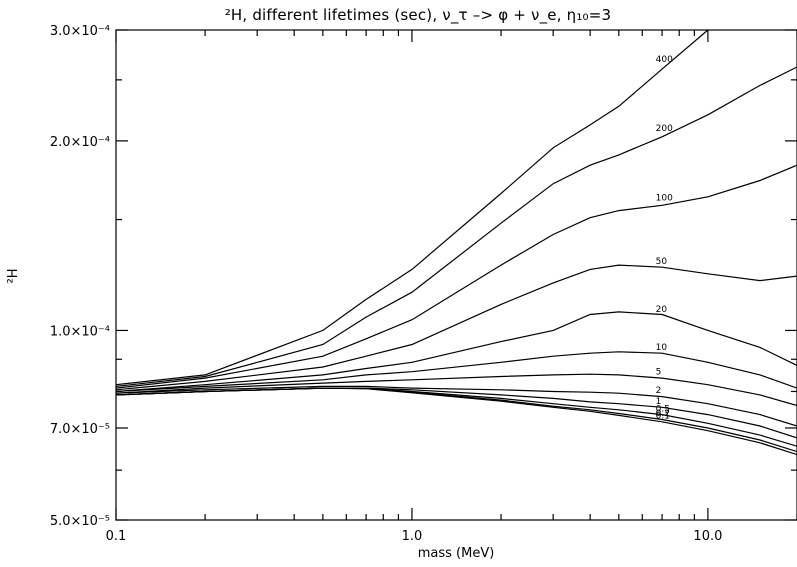 This screenshot has height=567, width=797. Describe the element at coordinates (707, 536) in the screenshot. I see `x-tick-label-10-0: 10.0` at that location.